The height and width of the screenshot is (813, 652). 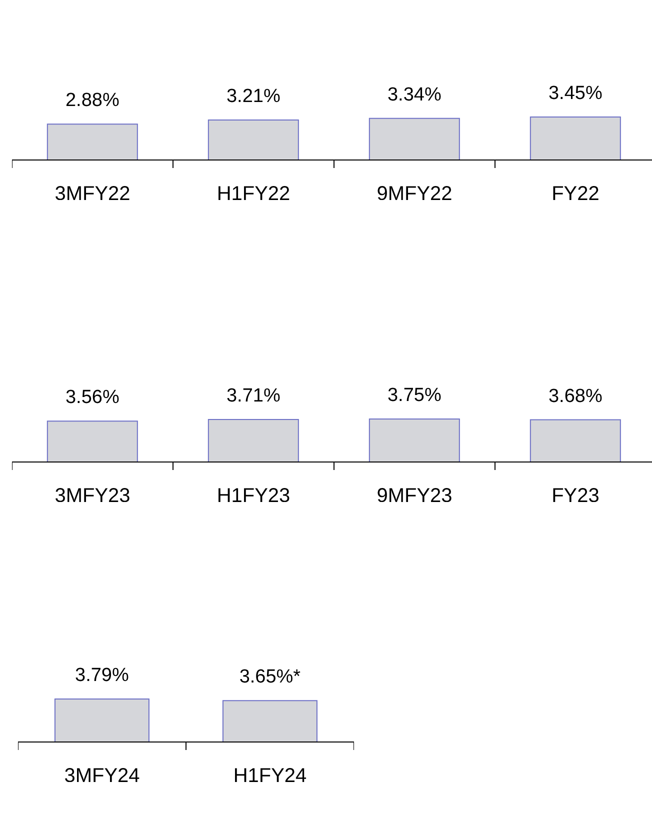 I want to click on x-tick-label: H1FY24, so click(x=270, y=776).